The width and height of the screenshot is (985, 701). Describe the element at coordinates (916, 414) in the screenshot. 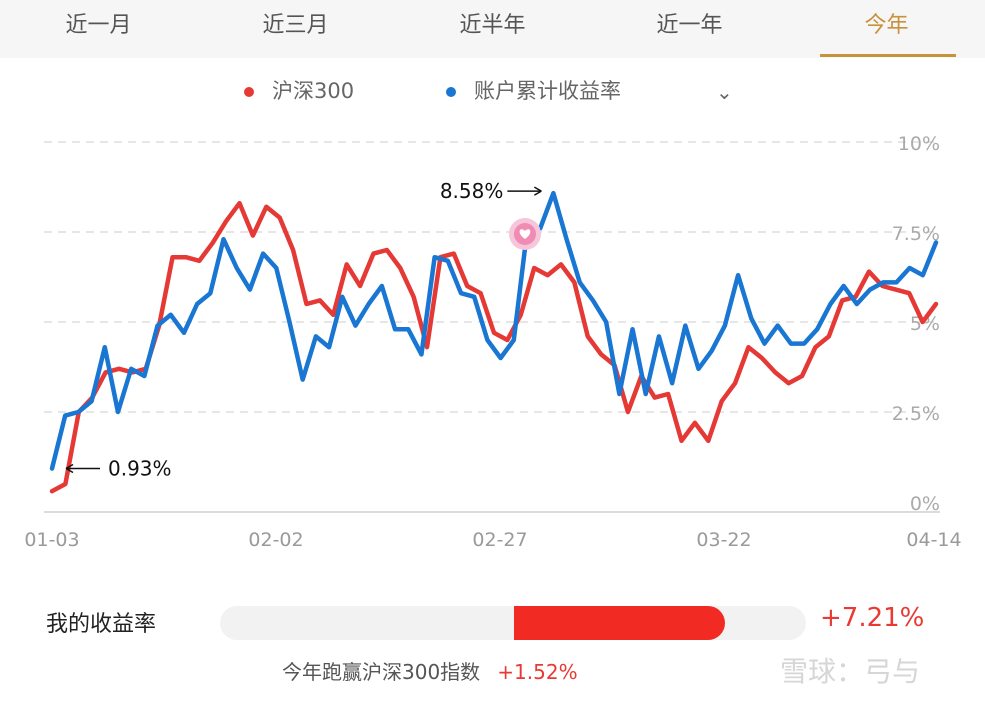

I see `y-tick-label: 2.5%` at that location.